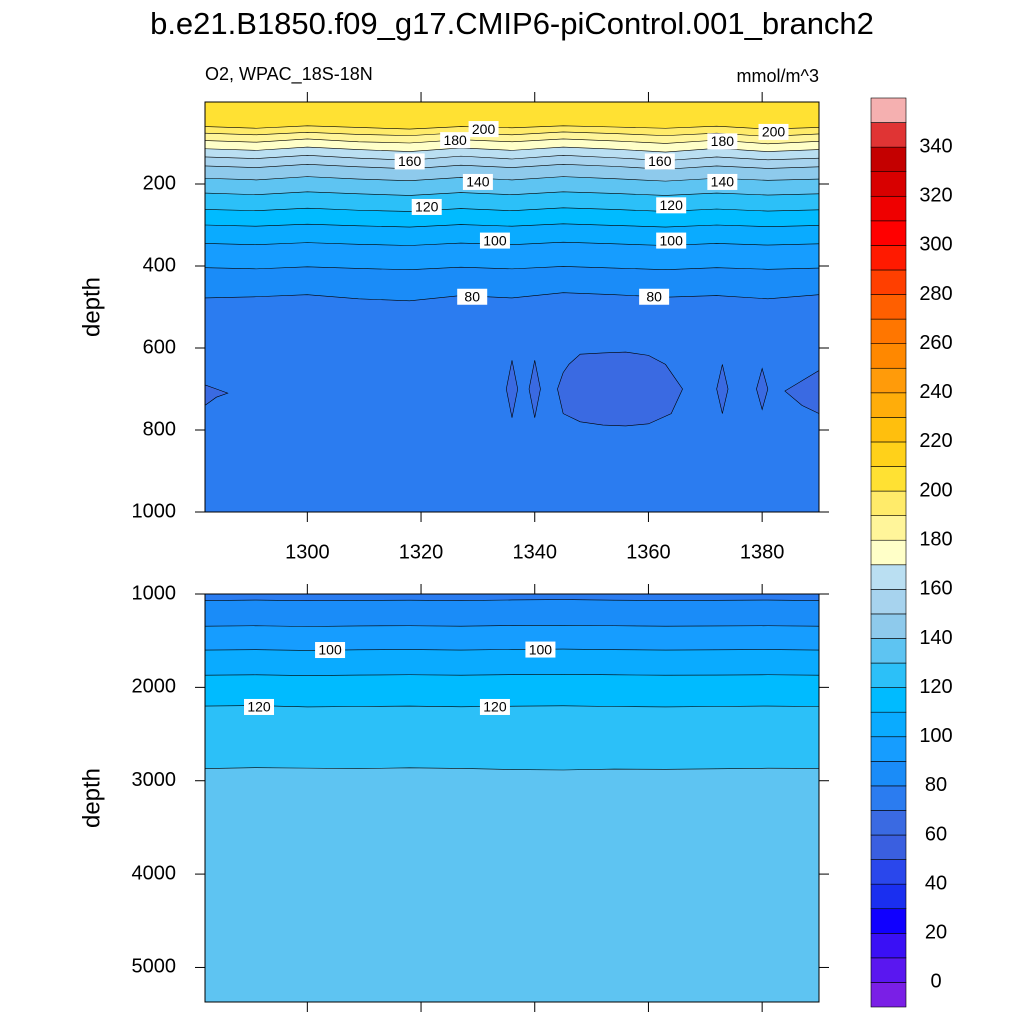 The height and width of the screenshot is (1024, 1024). I want to click on colorbar-label: 20, so click(936, 933).